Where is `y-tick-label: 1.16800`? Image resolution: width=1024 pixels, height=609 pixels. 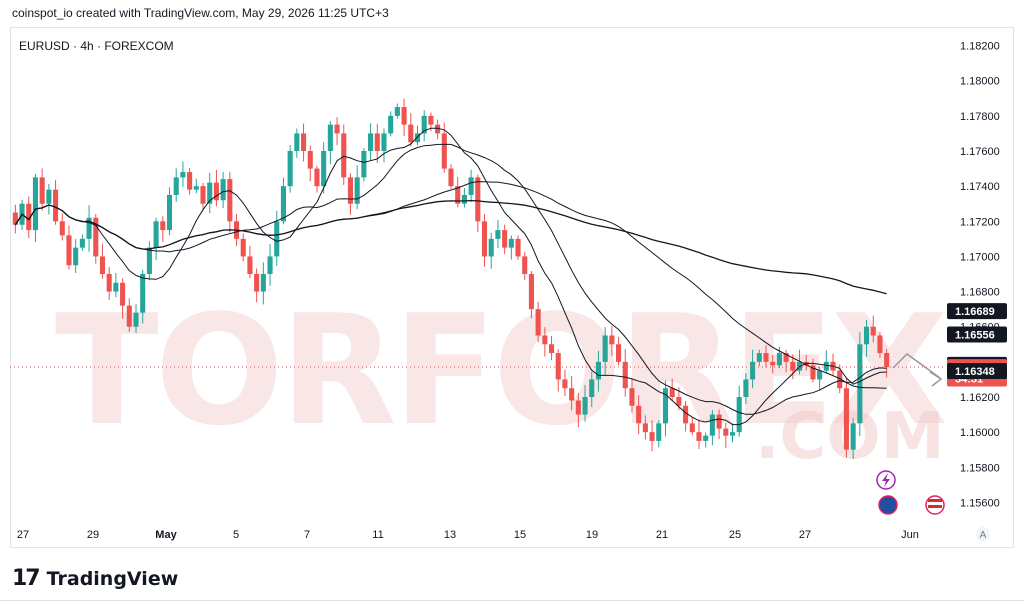
y-tick-label: 1.16800 is located at coordinates (980, 293).